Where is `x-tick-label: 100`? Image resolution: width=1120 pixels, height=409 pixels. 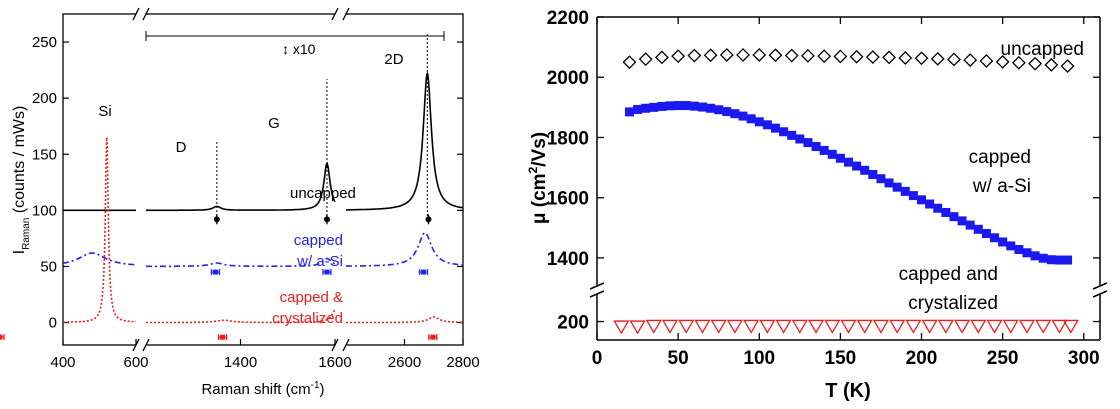 x-tick-label: 100 is located at coordinates (759, 358).